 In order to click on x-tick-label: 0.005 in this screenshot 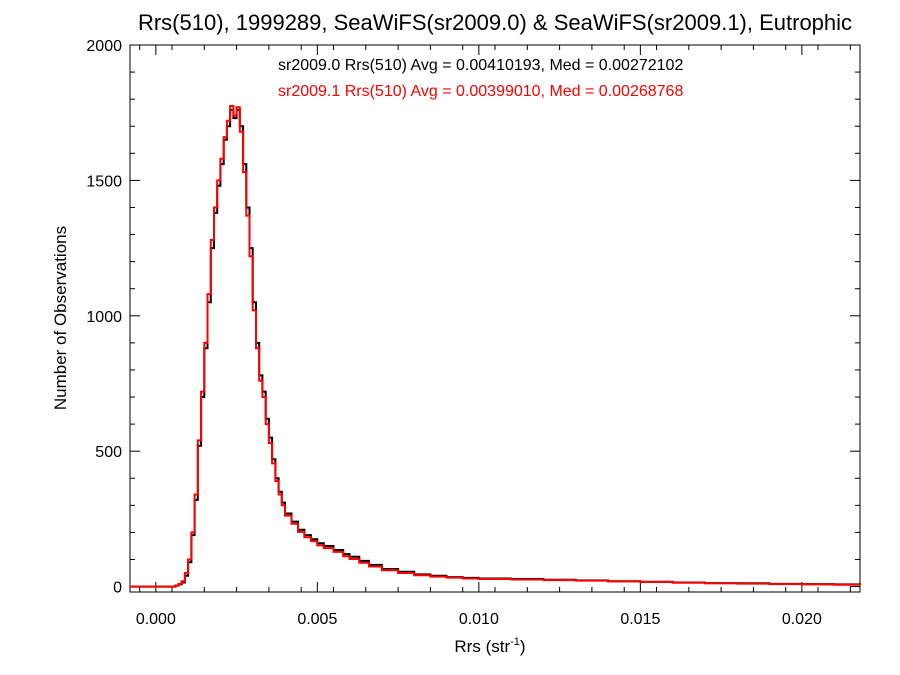, I will do `click(317, 619)`.